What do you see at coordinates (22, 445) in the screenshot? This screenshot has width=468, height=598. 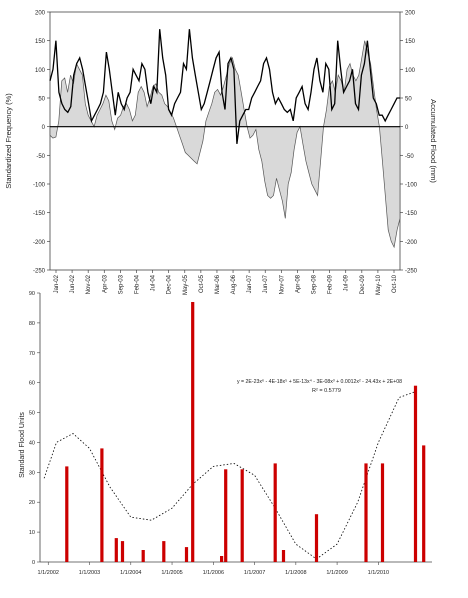 I see `bottom-y-axis-label: Standard Flood Units` at bounding box center [22, 445].